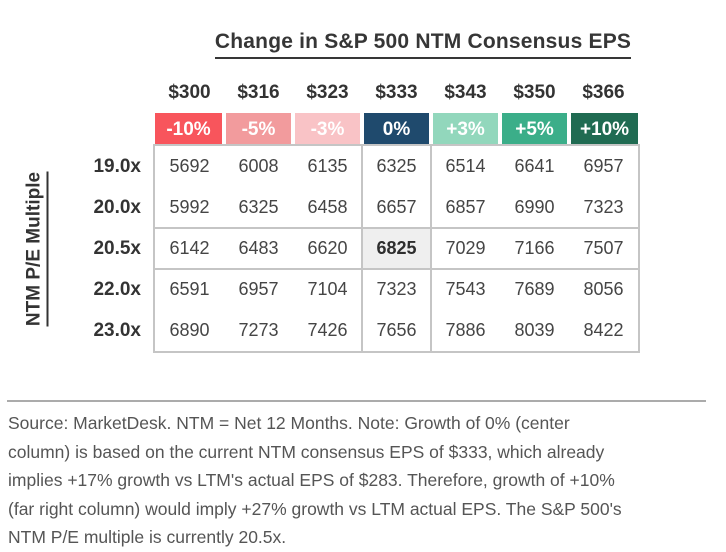 The image size is (726, 552). What do you see at coordinates (189, 207) in the screenshot?
I see `matrix-cell: 5992` at bounding box center [189, 207].